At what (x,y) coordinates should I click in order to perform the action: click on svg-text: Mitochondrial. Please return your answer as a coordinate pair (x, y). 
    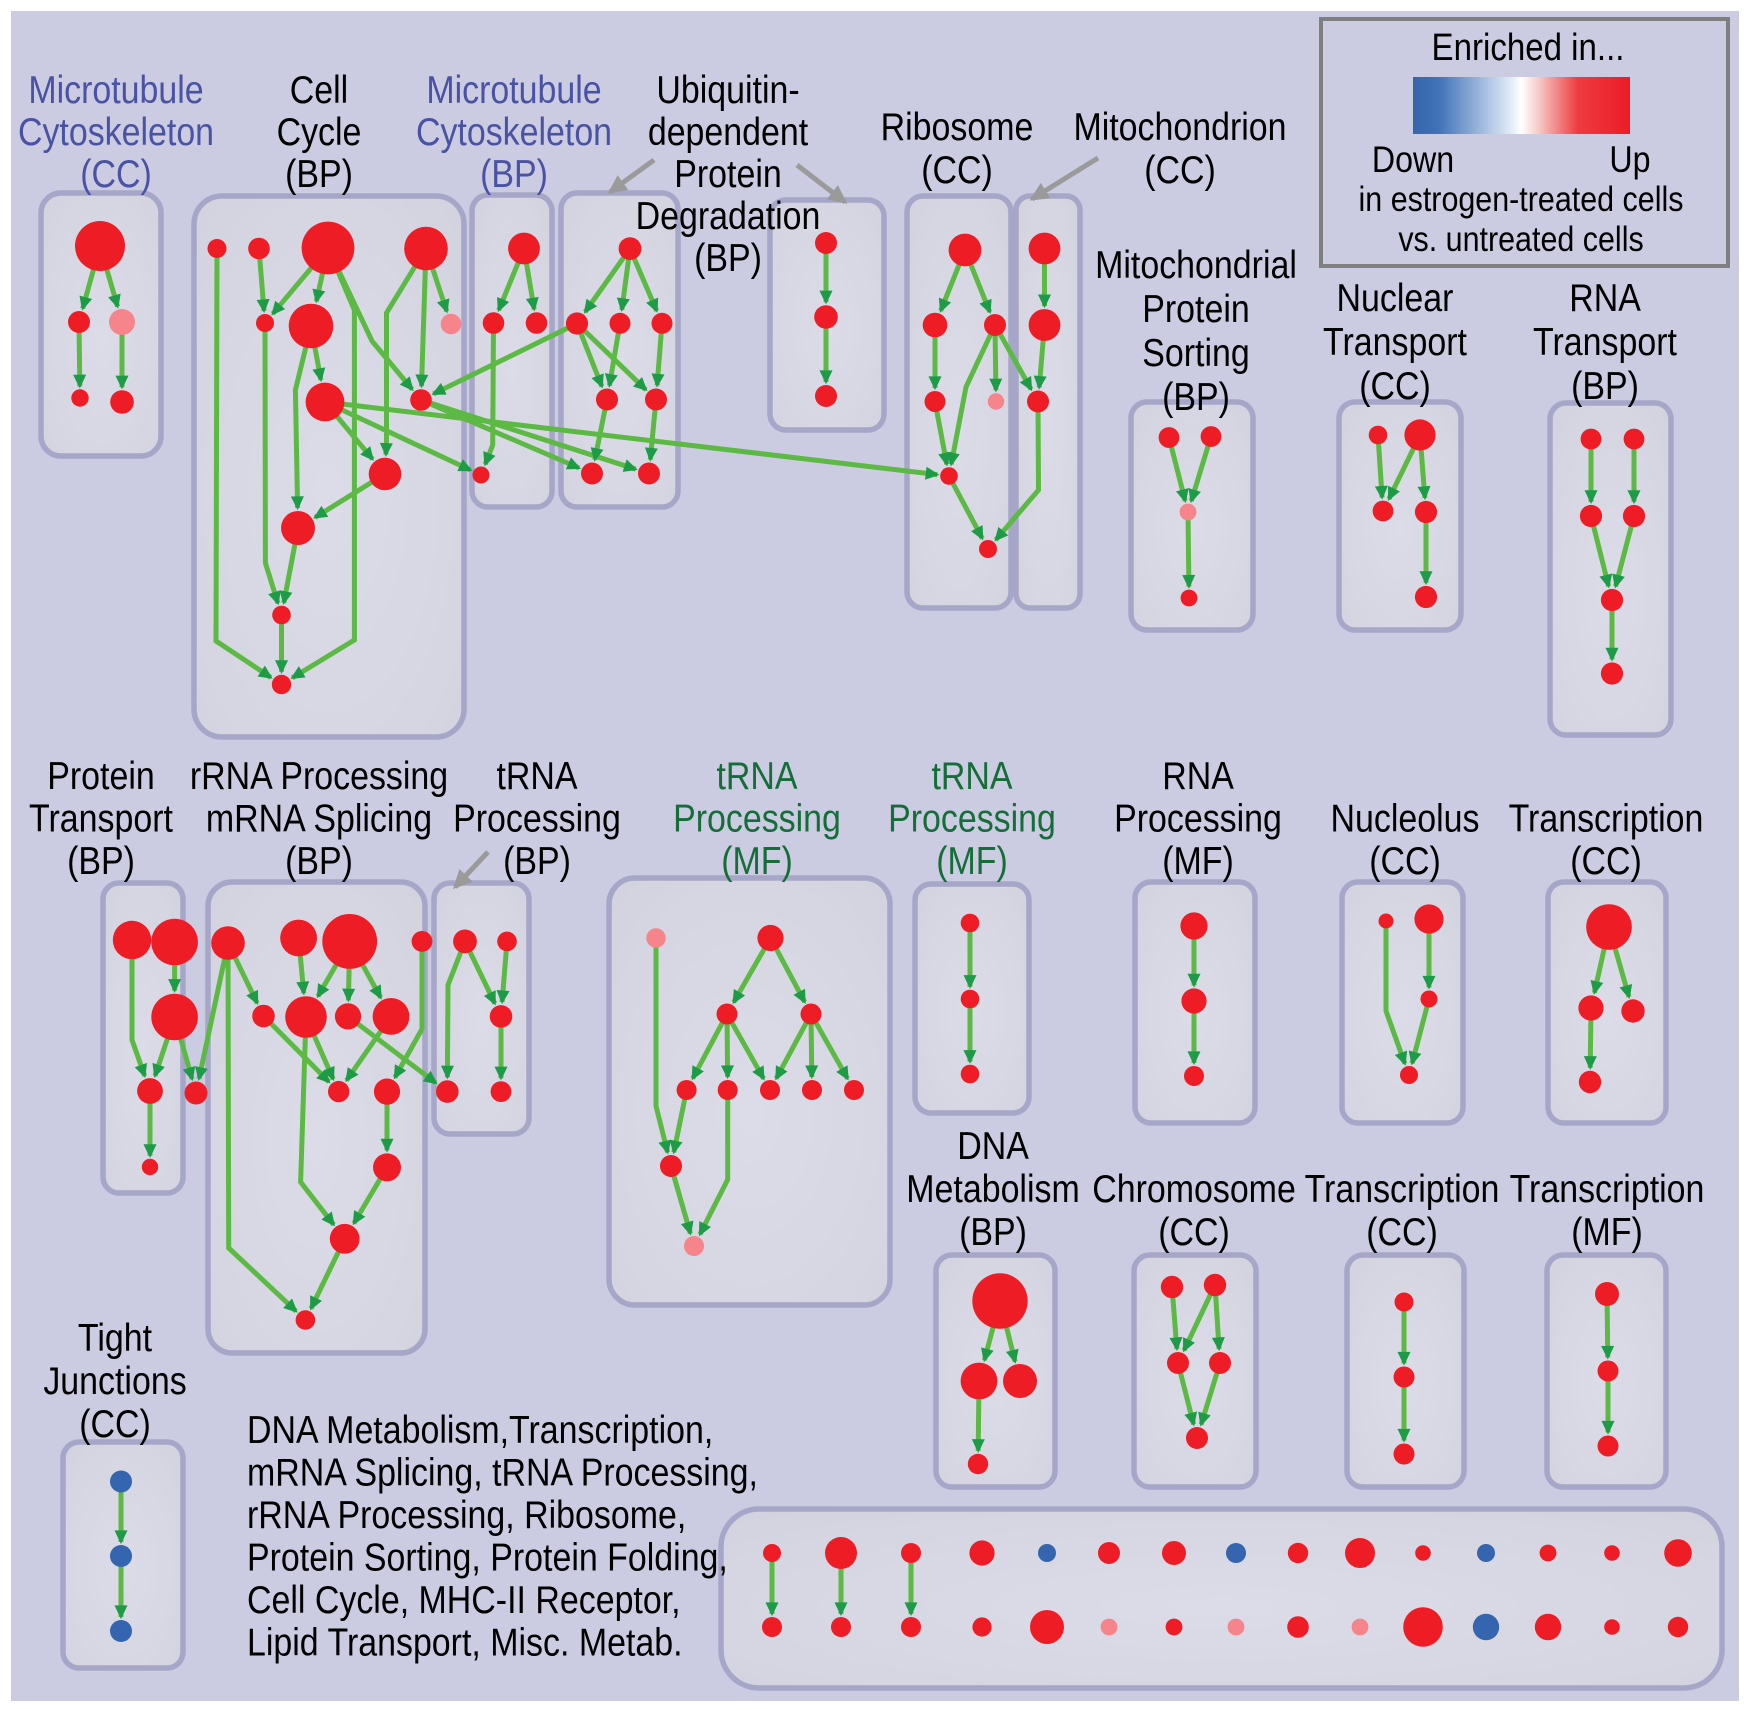
    Looking at the image, I should click on (1196, 265).